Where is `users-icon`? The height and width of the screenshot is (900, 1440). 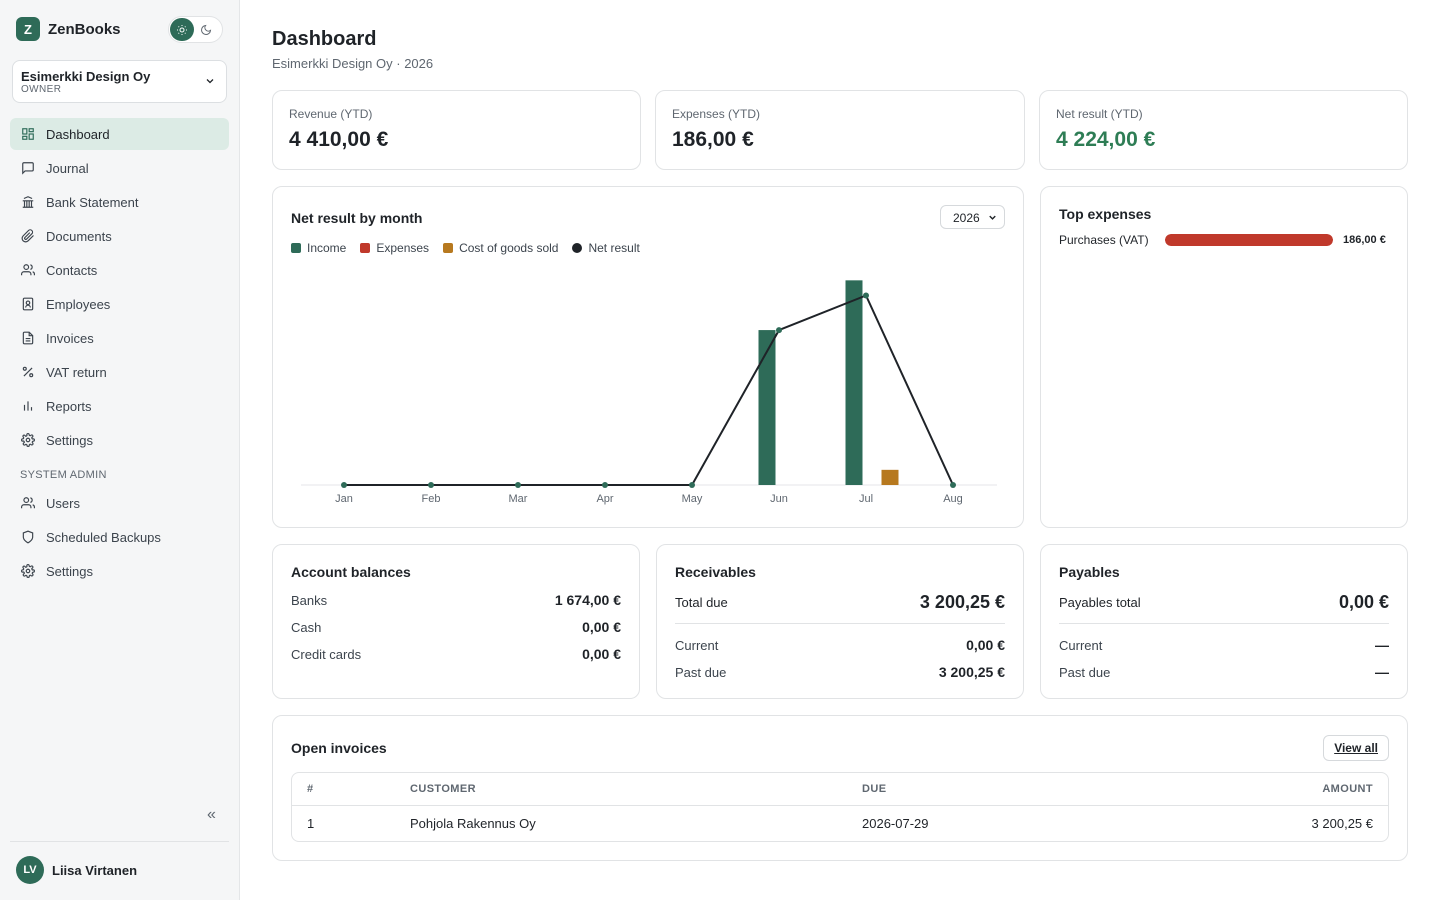
users-icon is located at coordinates (28, 503).